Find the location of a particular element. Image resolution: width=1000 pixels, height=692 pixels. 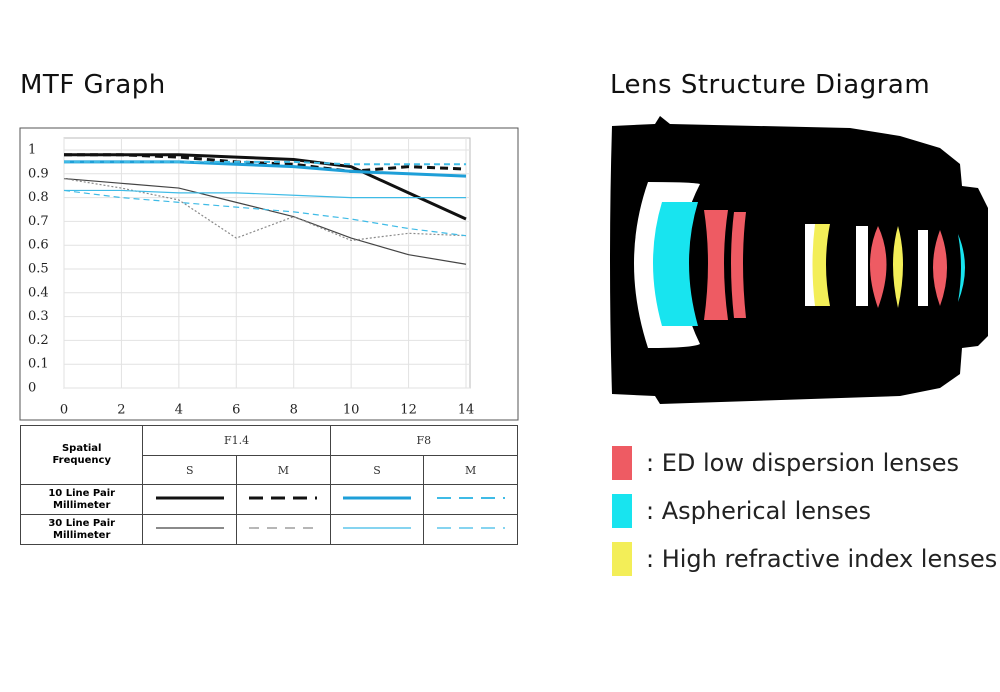

y-tick-label: 0 is located at coordinates (32, 388).